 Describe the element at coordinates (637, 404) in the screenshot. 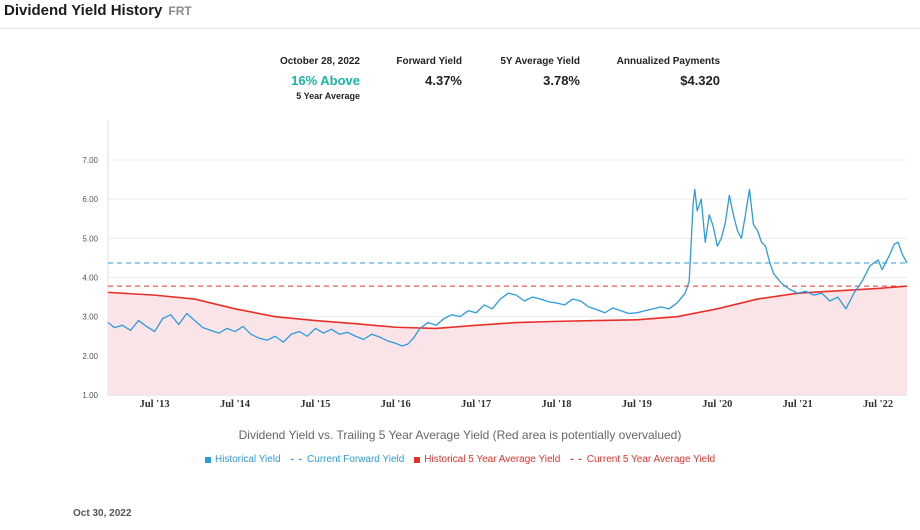

I see `x-tick-label: Jul '19` at that location.